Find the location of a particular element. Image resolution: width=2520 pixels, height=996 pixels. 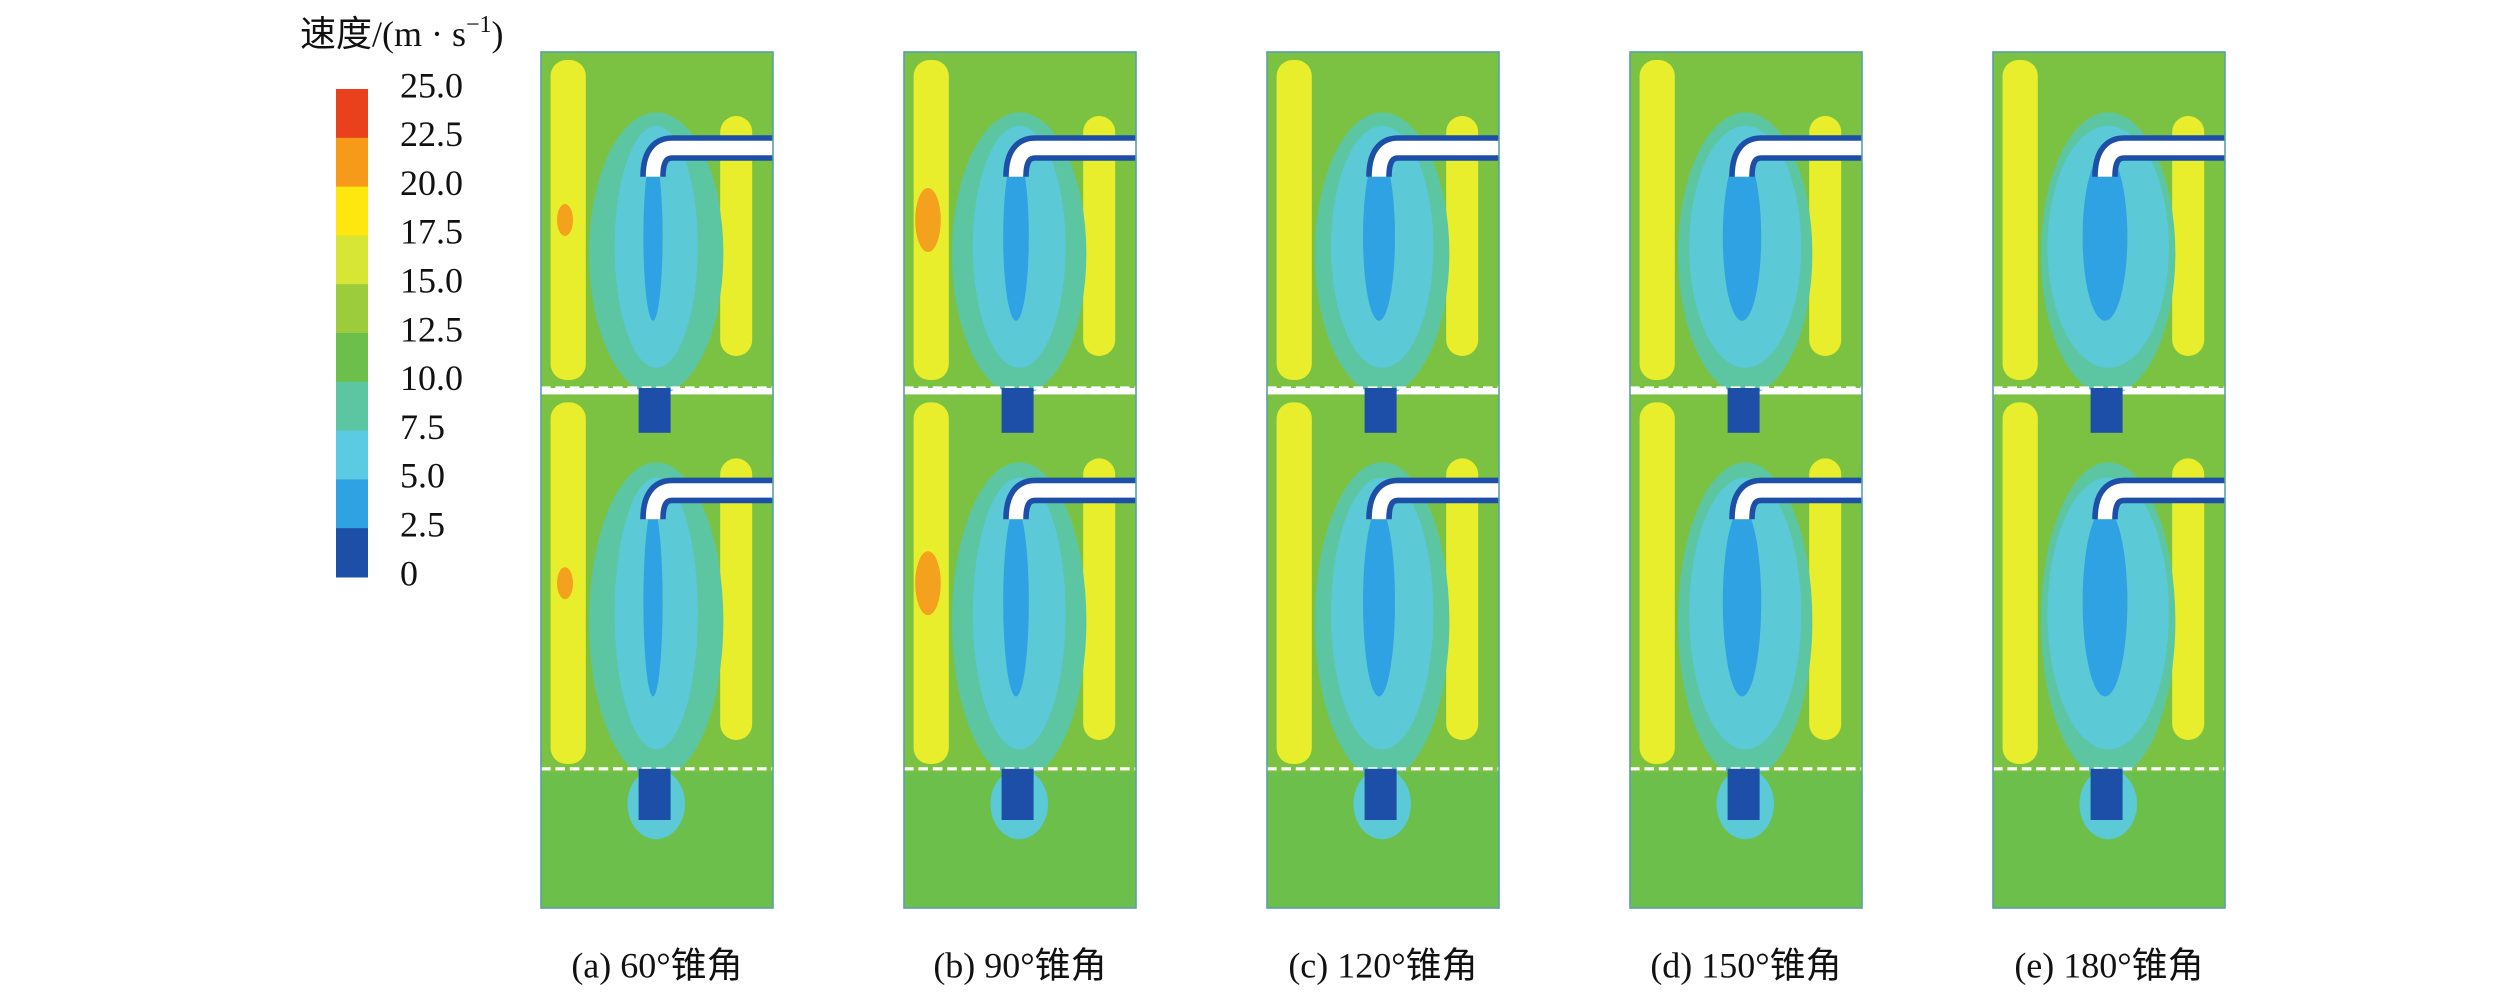

colorbar-label: 7.5 is located at coordinates (422, 427).